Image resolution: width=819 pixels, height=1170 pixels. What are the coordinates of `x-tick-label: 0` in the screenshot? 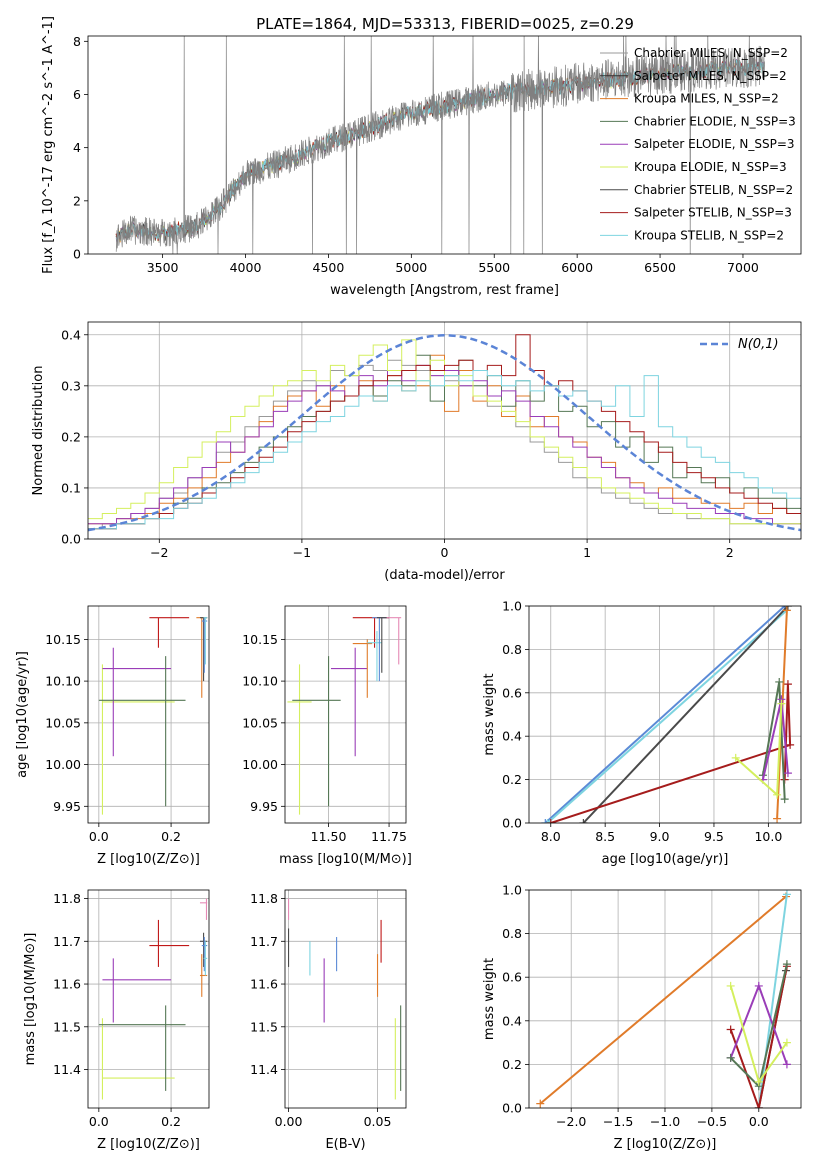 It's located at (445, 552).